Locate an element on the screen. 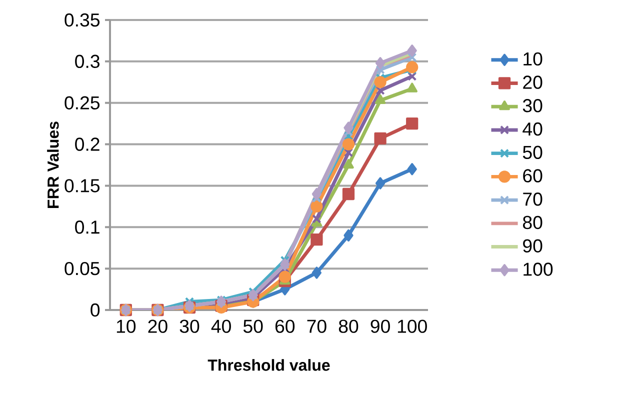 This screenshot has width=617, height=414. x-axis-title: Threshold value is located at coordinates (269, 365).